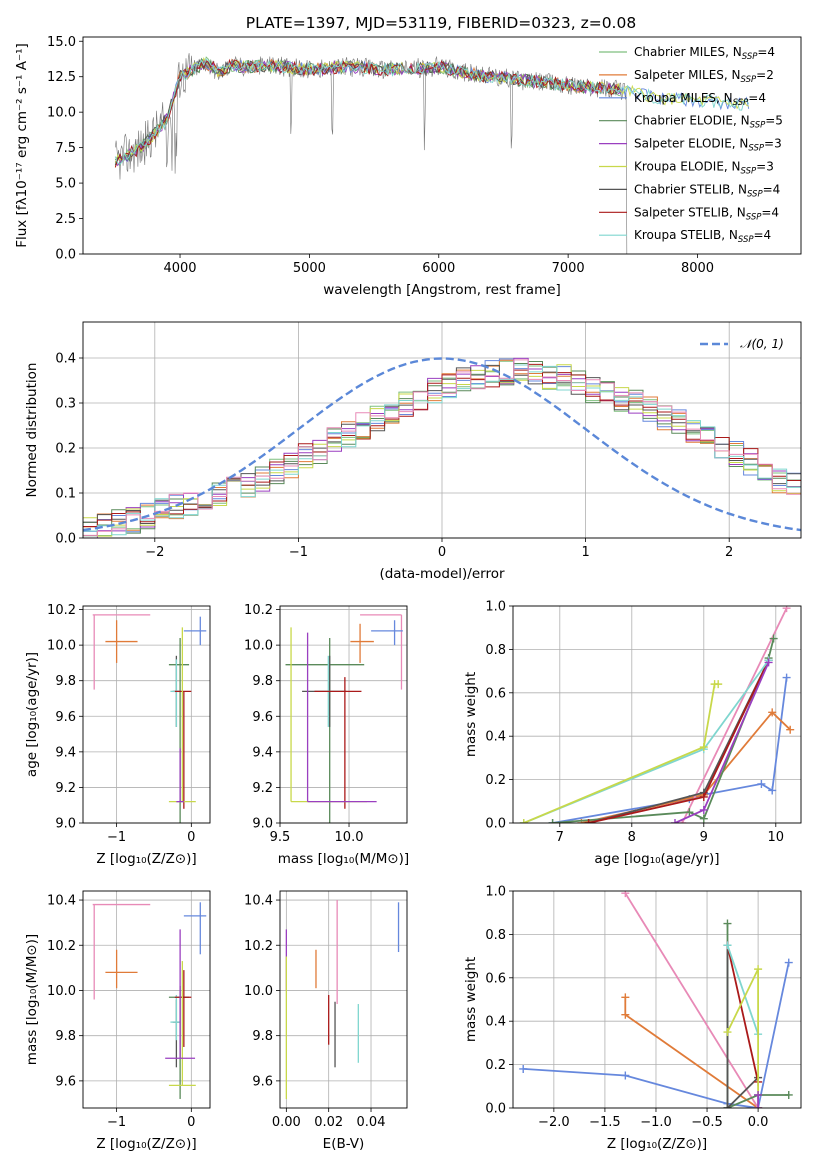 The image size is (819, 1170). What do you see at coordinates (495, 607) in the screenshot?
I see `y-tick-label: 1.0` at bounding box center [495, 607].